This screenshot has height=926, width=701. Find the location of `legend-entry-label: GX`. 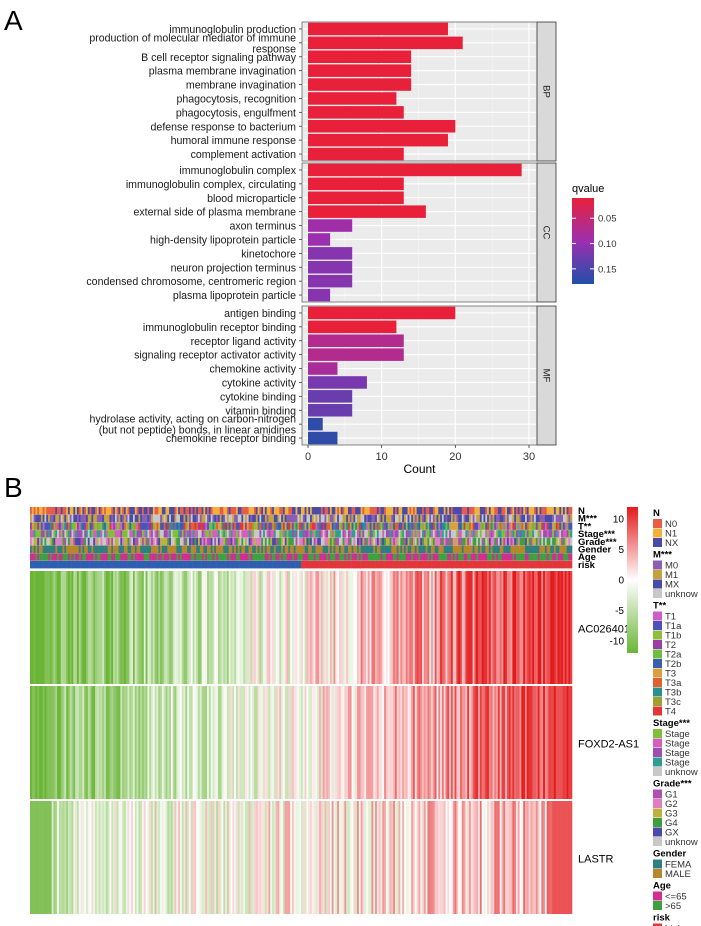

legend-entry-label: GX is located at coordinates (672, 833).